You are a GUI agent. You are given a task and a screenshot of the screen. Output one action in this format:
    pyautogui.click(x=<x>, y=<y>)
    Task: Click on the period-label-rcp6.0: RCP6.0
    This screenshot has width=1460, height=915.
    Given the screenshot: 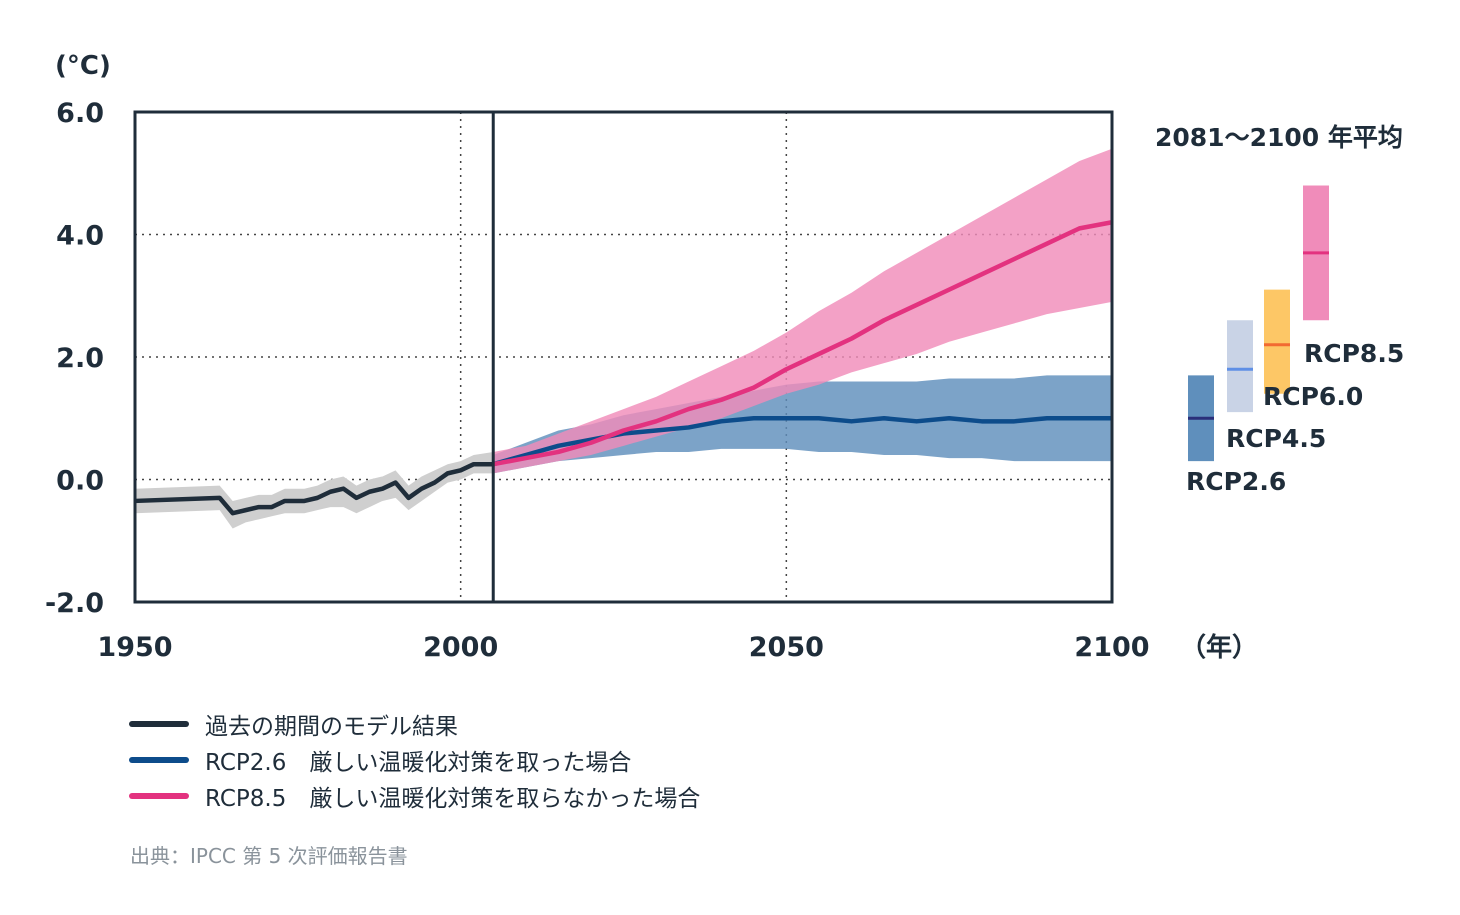 What is the action you would take?
    pyautogui.click(x=1313, y=396)
    